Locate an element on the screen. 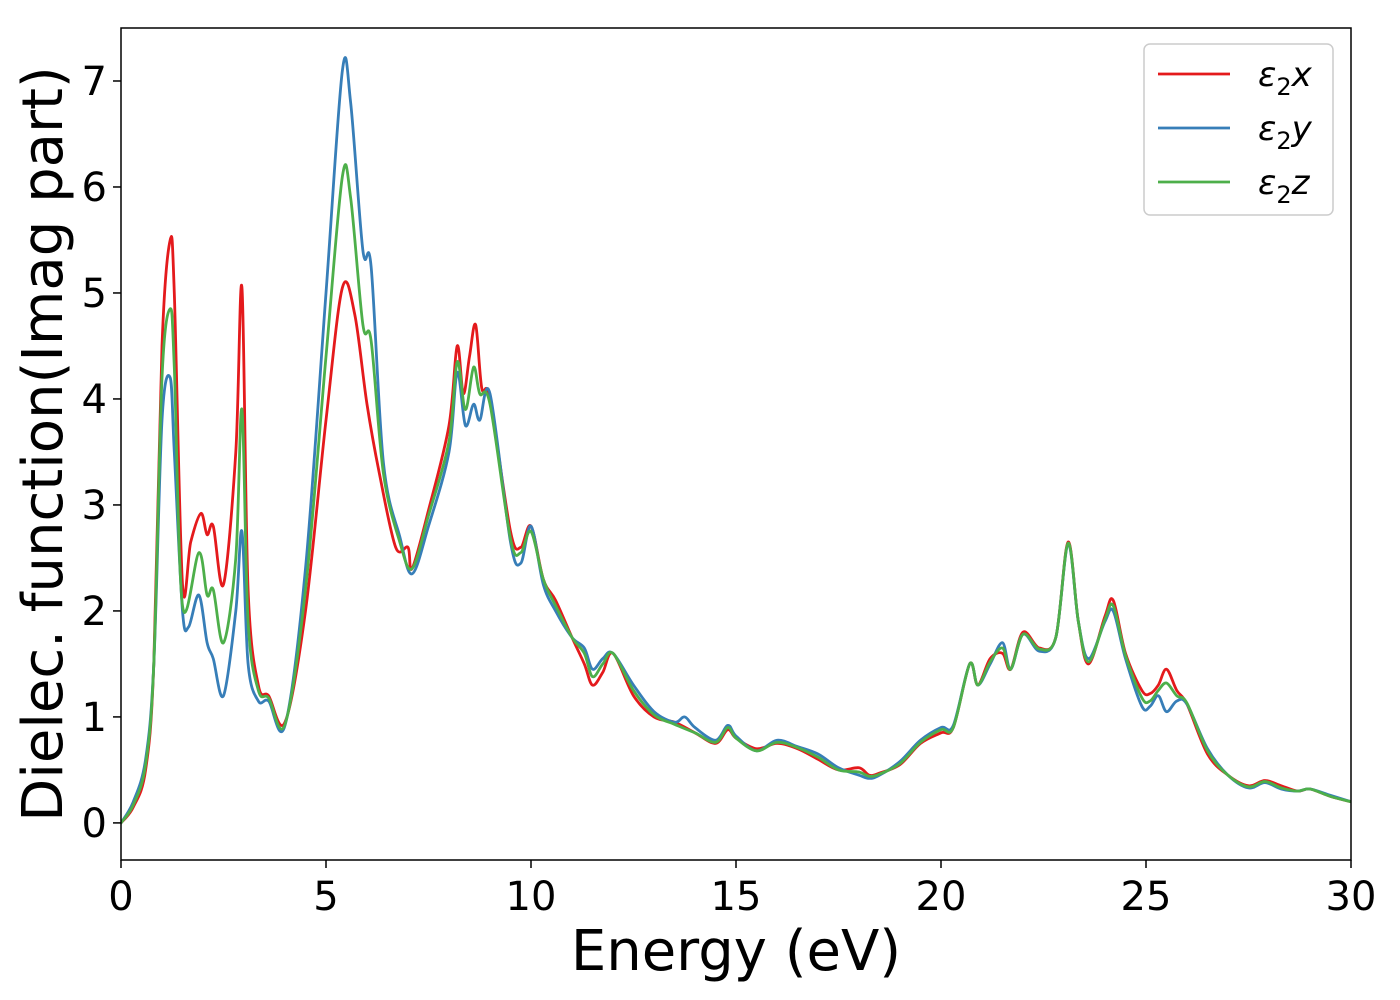 Image resolution: width=1400 pixels, height=1000 pixels. y-axis: 0 1 2 3 4 5 6 7 is located at coordinates (101, 453).